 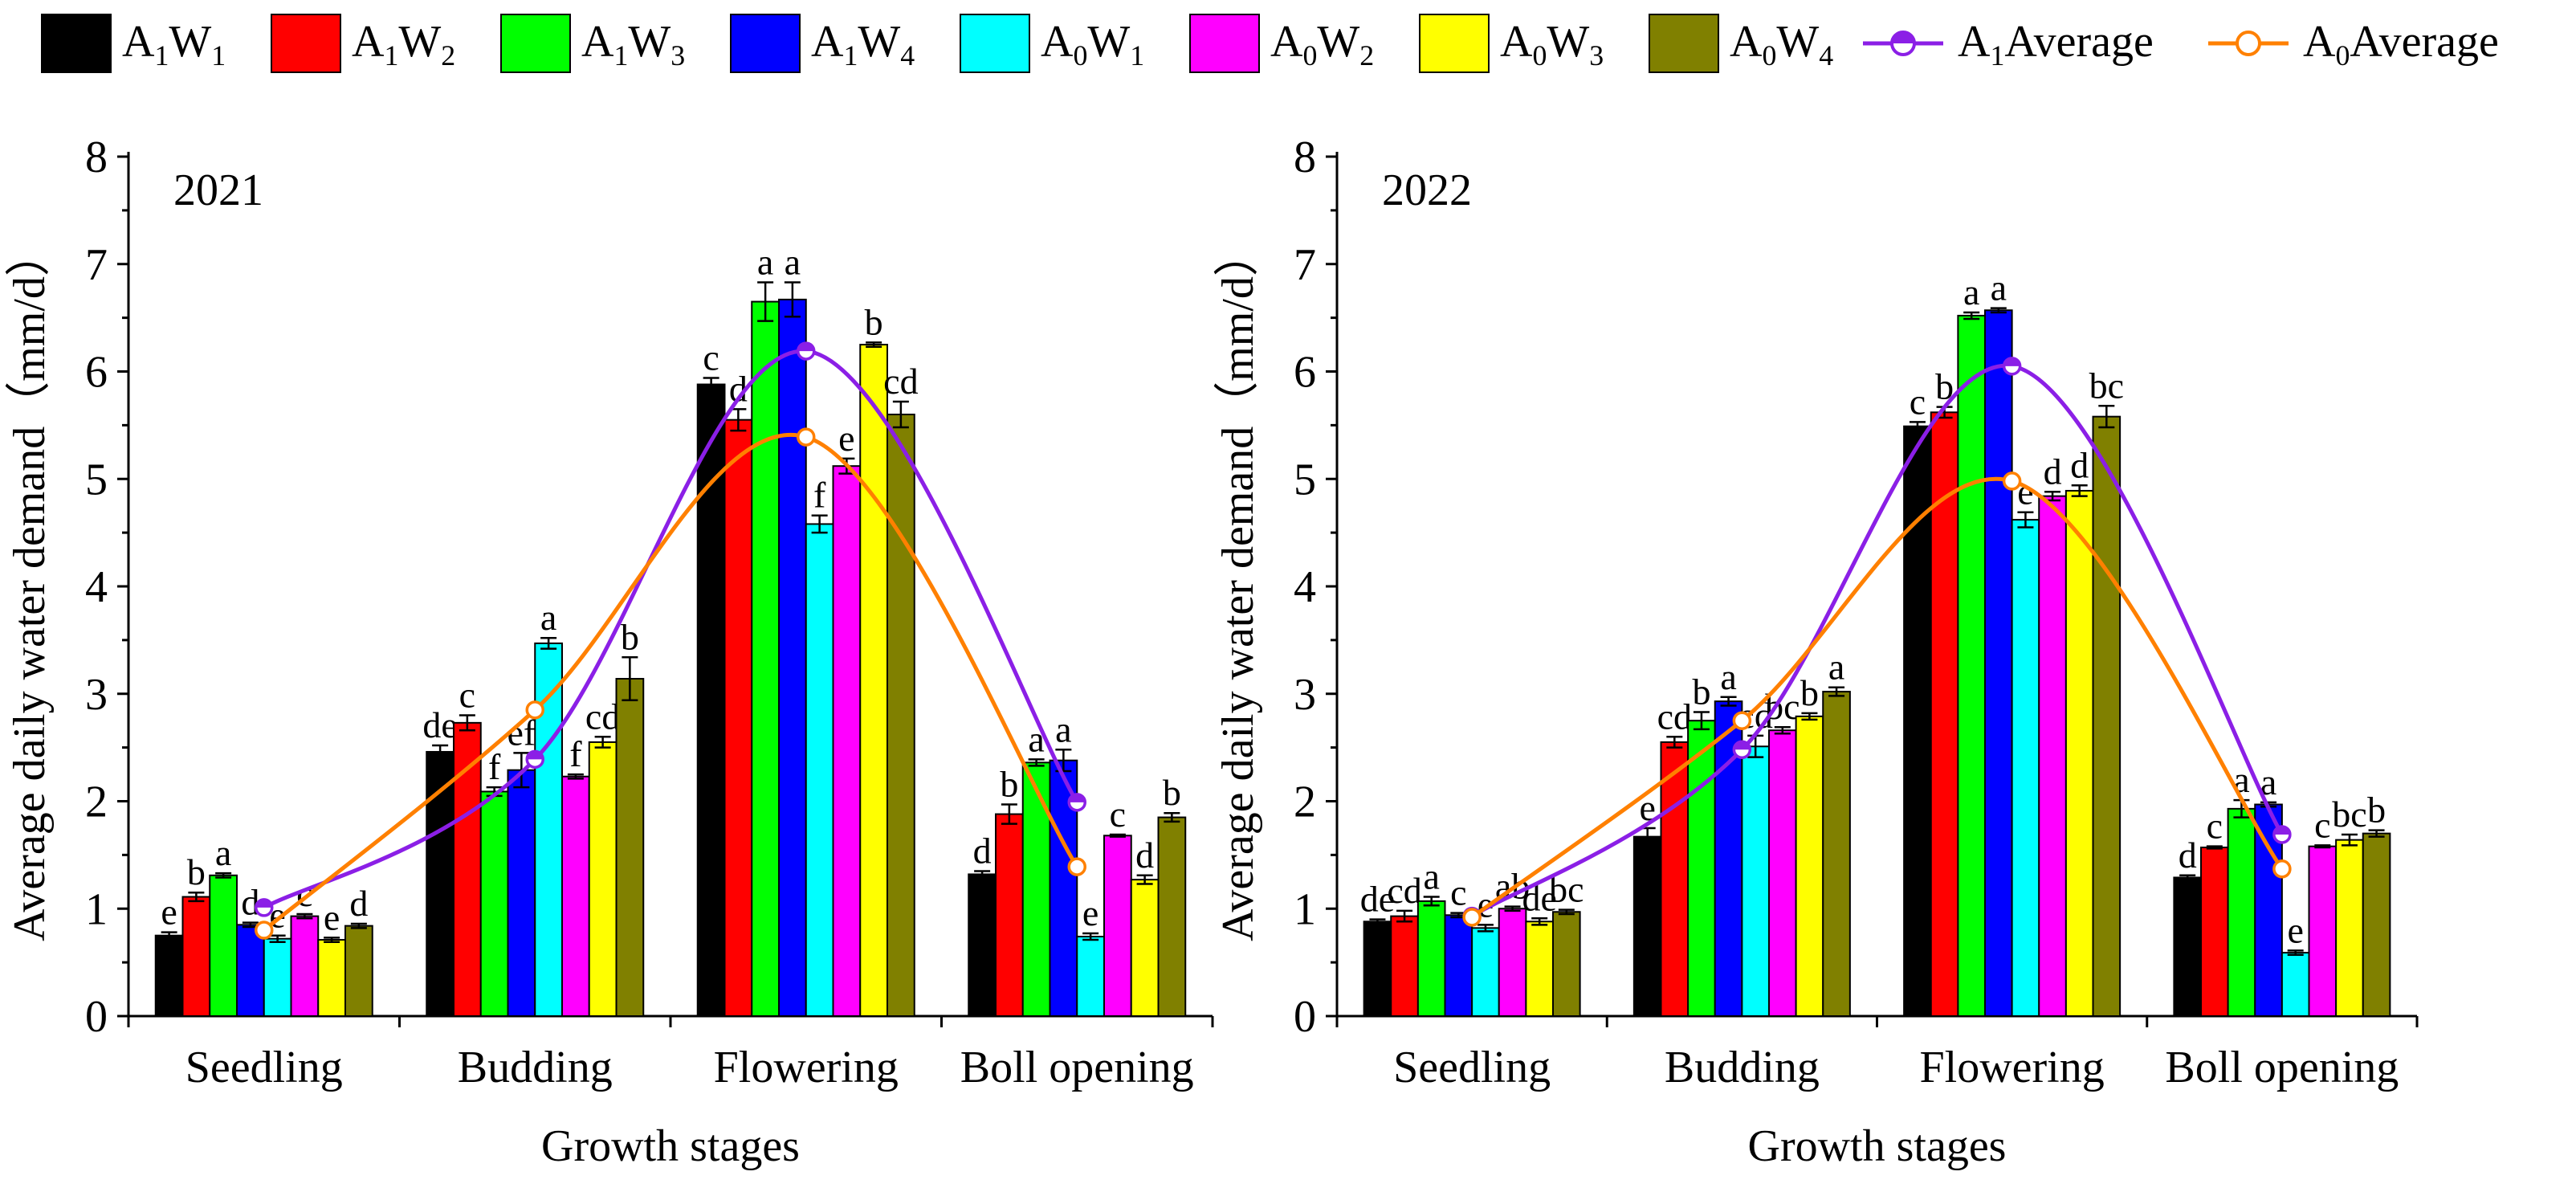 I want to click on y-tick-label: 8, so click(x=1305, y=157).